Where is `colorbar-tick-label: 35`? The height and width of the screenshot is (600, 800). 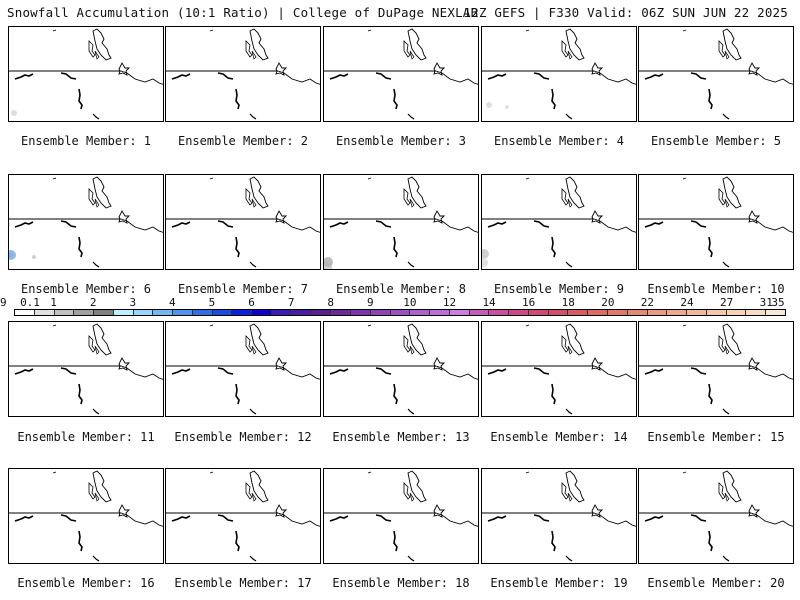 colorbar-tick-label: 35 is located at coordinates (778, 302).